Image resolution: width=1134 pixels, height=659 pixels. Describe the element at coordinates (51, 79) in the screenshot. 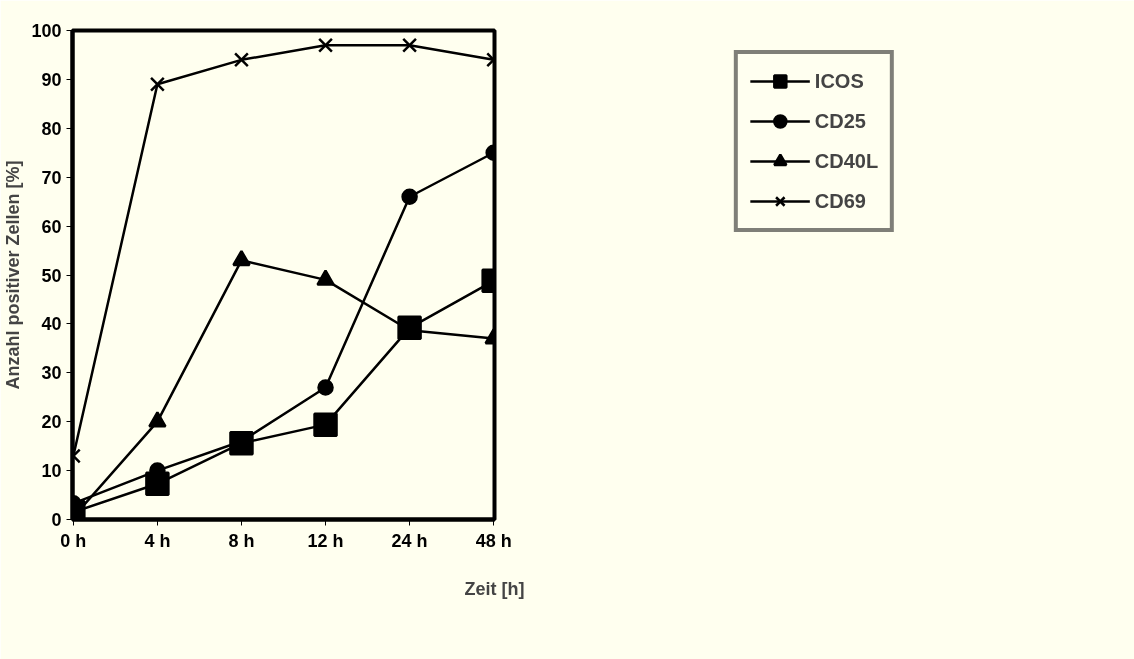

I see `y-tick-label: 90` at that location.